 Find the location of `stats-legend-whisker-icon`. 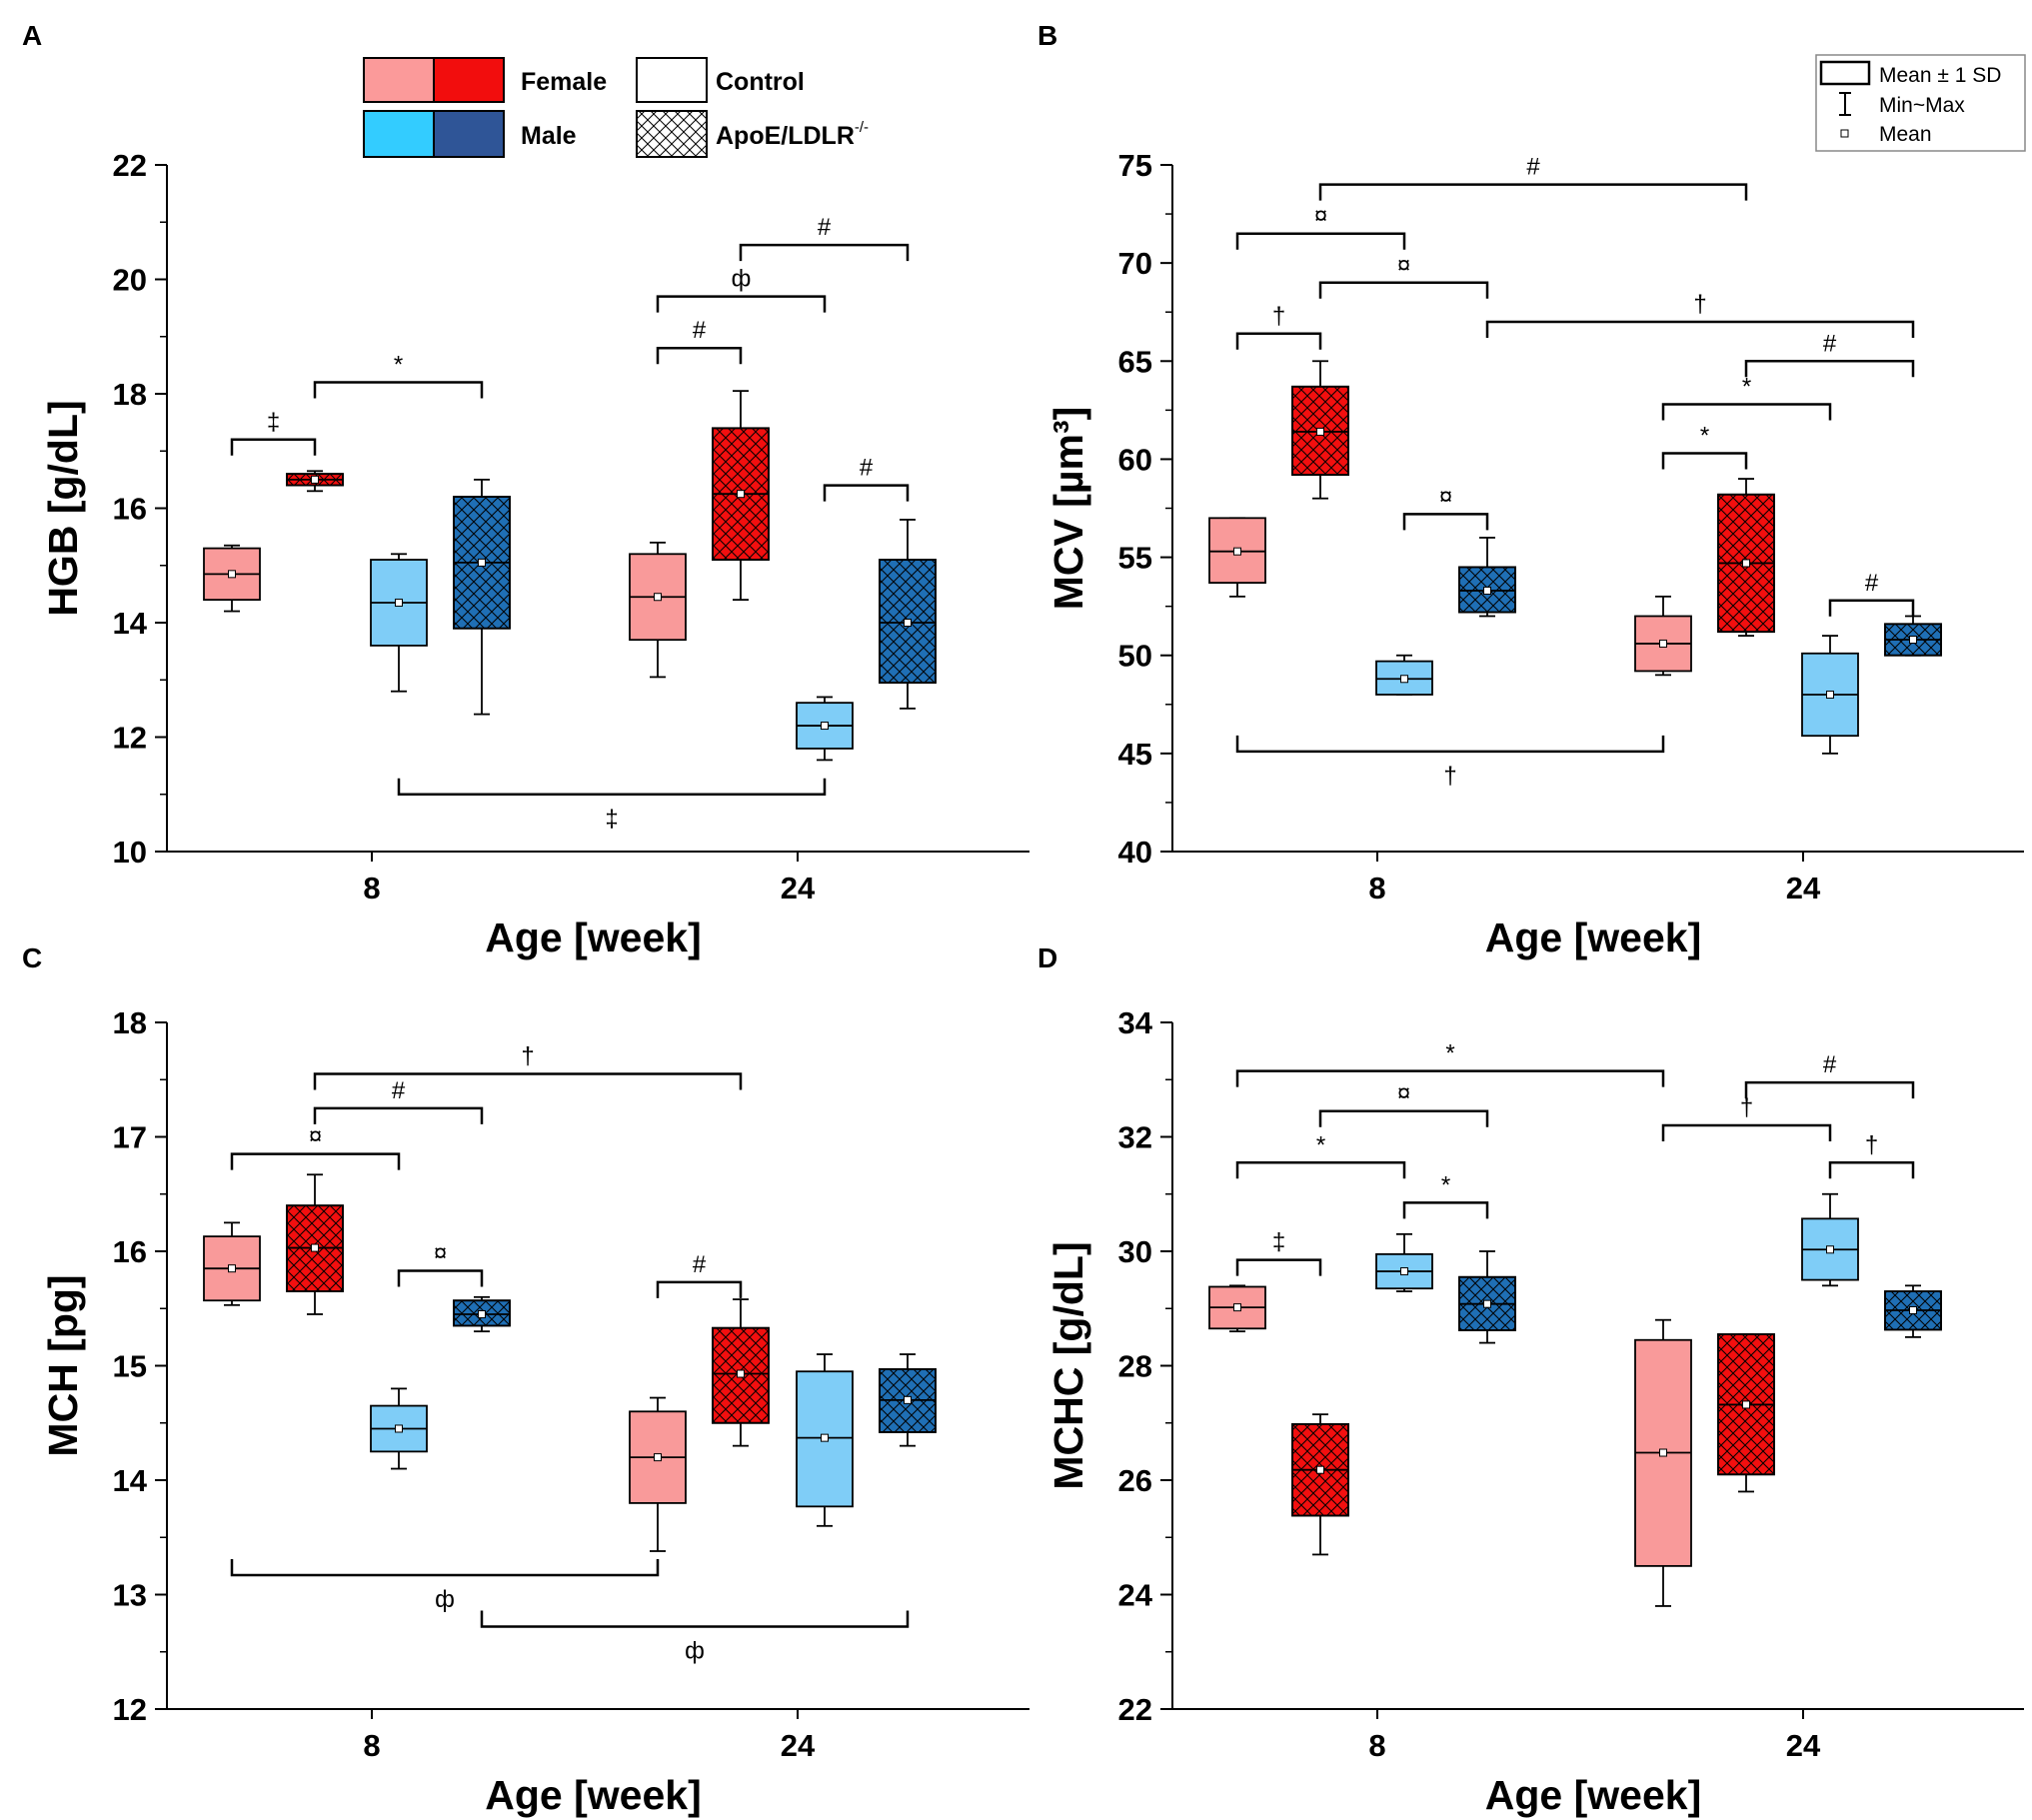

stats-legend-whisker-icon is located at coordinates (1845, 104).